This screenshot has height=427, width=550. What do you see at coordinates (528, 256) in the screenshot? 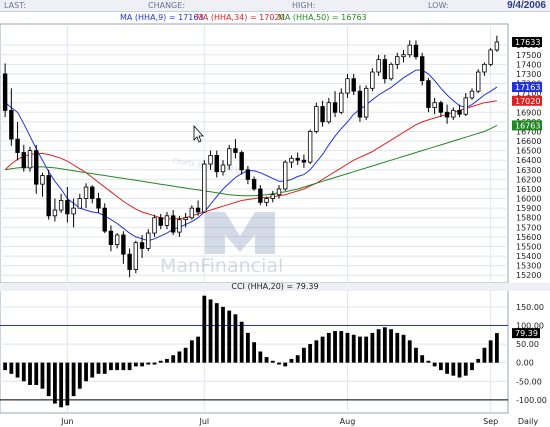
I see `price-tick-label: 15400` at bounding box center [528, 256].